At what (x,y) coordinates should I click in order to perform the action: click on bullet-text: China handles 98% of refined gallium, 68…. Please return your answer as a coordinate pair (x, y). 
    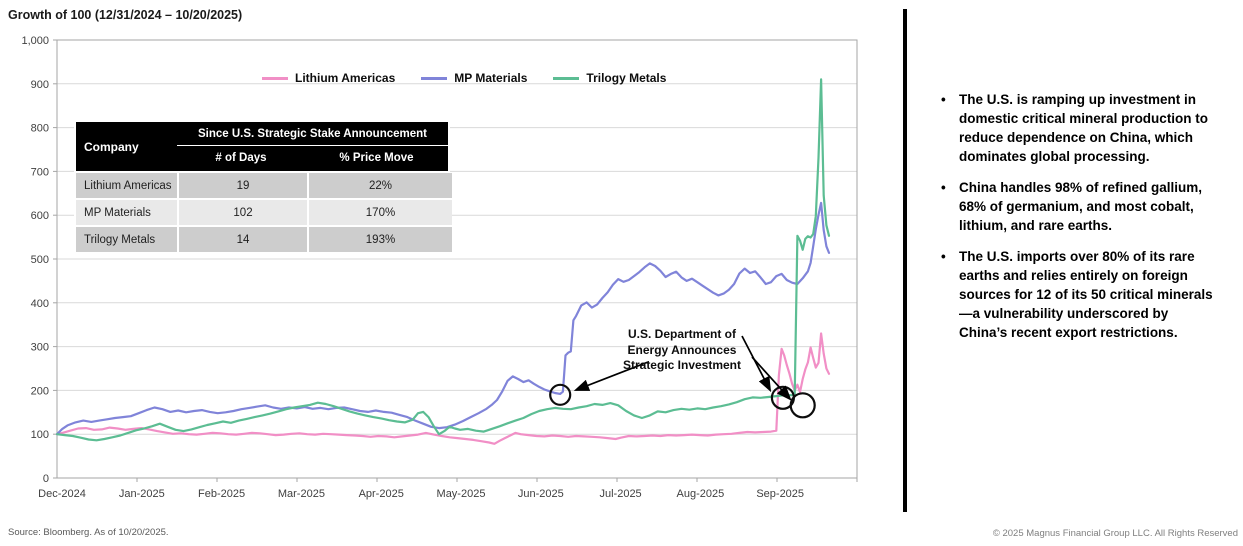
    Looking at the image, I should click on (1081, 206).